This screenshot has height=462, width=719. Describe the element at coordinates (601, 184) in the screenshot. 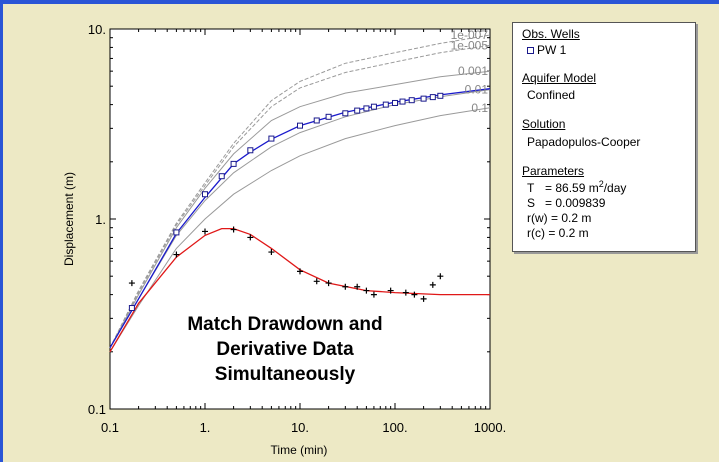

I see `param-t-sup: 2` at that location.